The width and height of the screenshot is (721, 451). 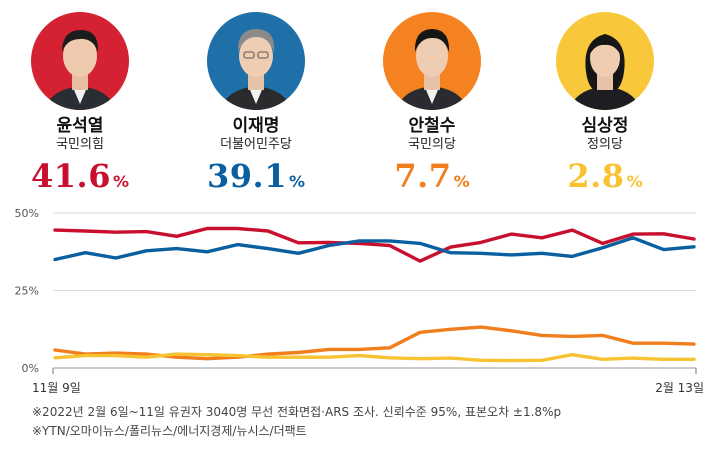 I want to click on candidate-name: 윤석열, so click(x=80, y=126).